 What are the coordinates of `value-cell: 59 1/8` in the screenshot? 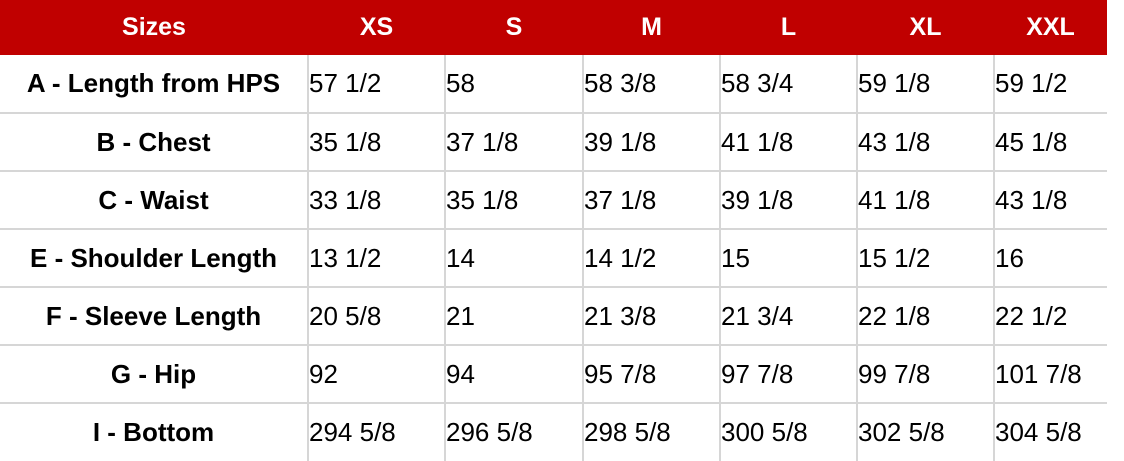 It's located at (926, 84).